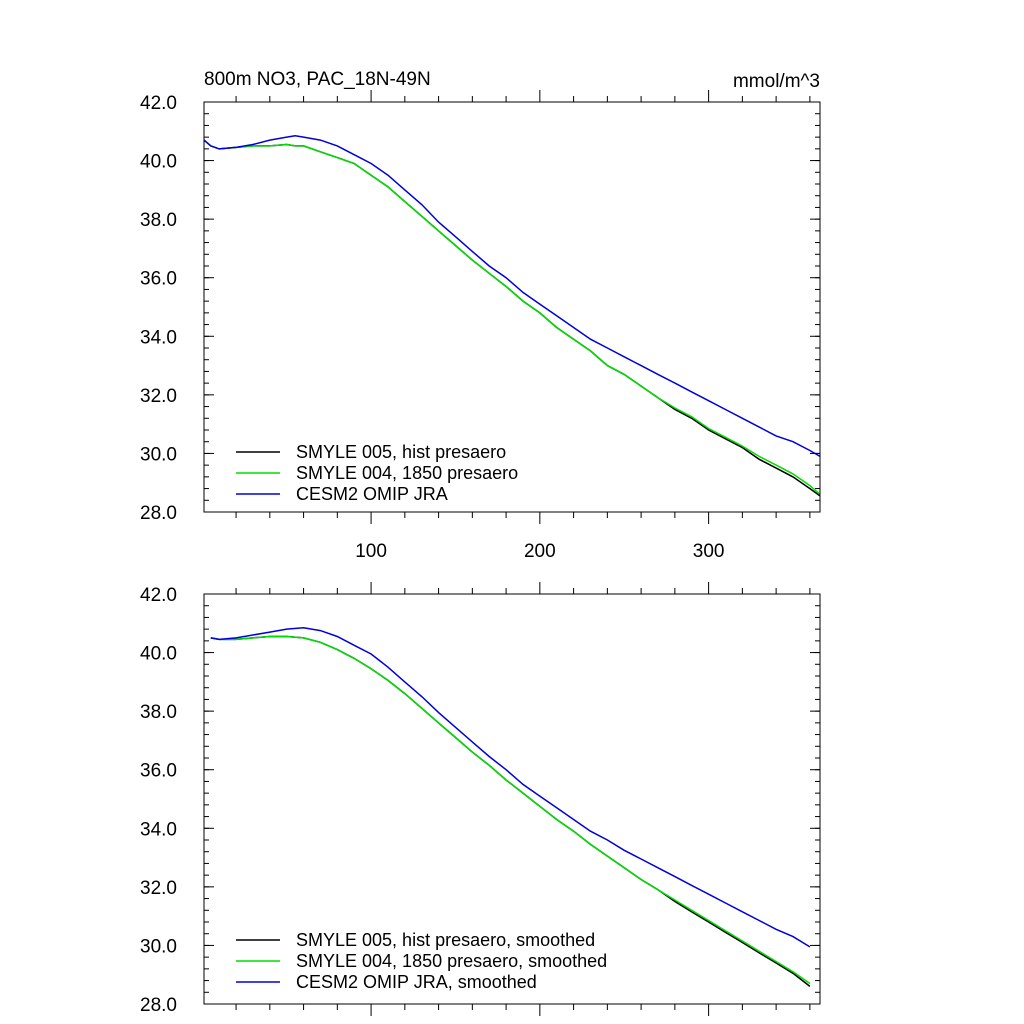 This screenshot has height=1024, width=1024. Describe the element at coordinates (445, 940) in the screenshot. I see `legend-label: SMYLE 005, hist presaero, smoothed` at that location.